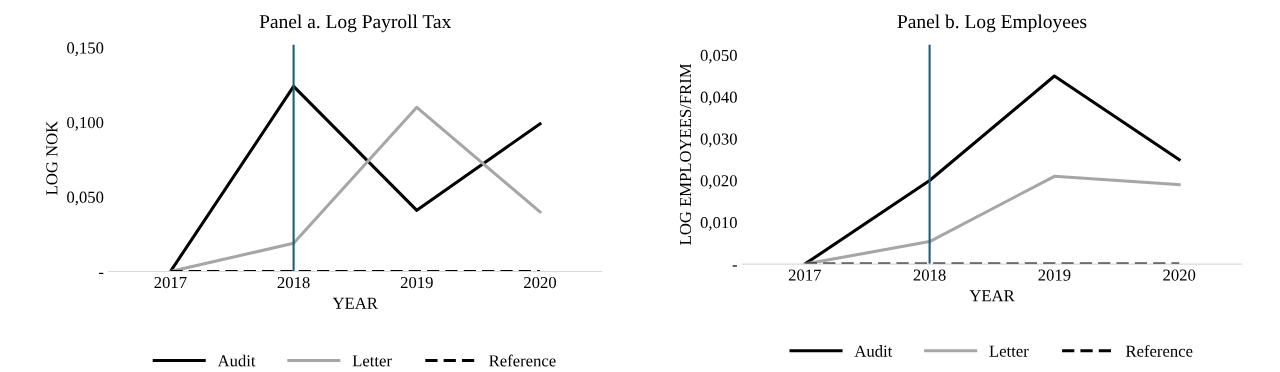 This screenshot has height=372, width=1280. What do you see at coordinates (718, 98) in the screenshot?
I see `y-tick-label: 0,040` at bounding box center [718, 98].